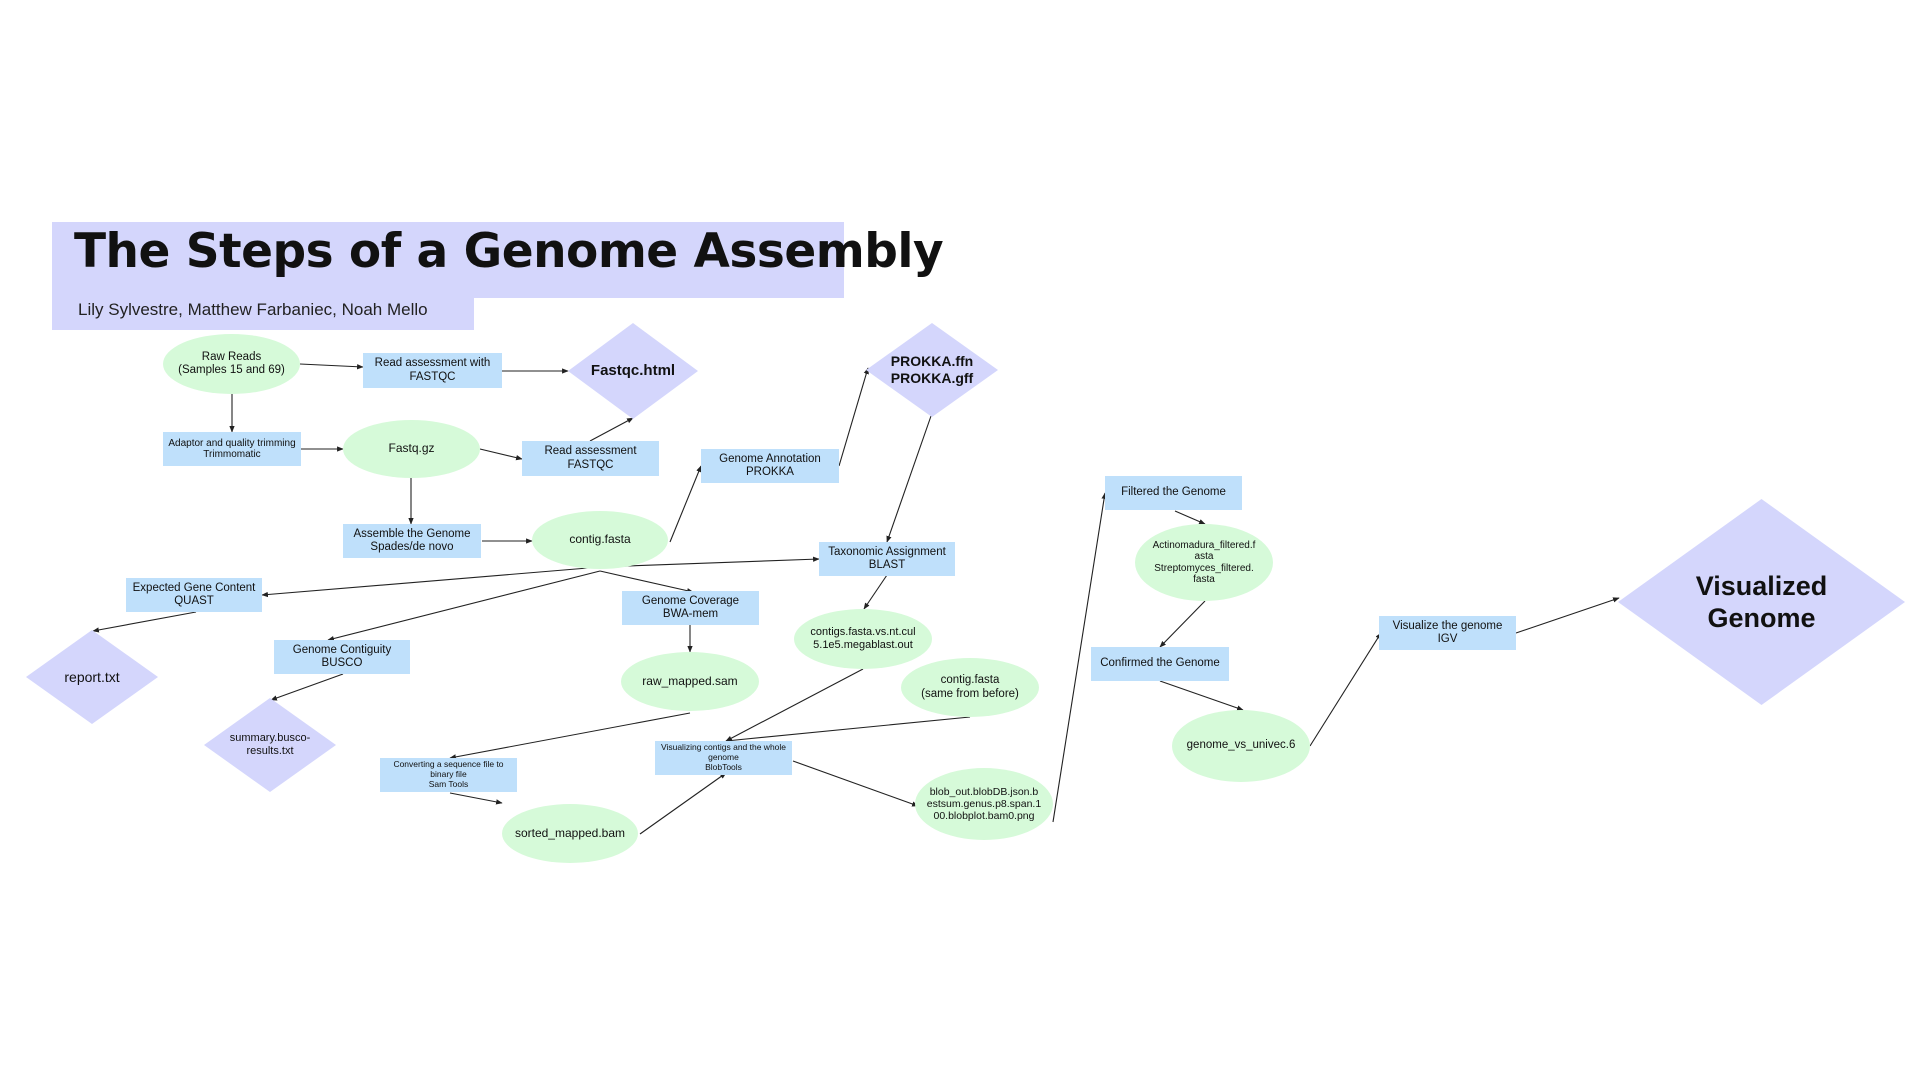 The image size is (1920, 1080). Describe the element at coordinates (690, 681) in the screenshot. I see `node-raw-mapped-sam: raw_mapped.sam` at that location.